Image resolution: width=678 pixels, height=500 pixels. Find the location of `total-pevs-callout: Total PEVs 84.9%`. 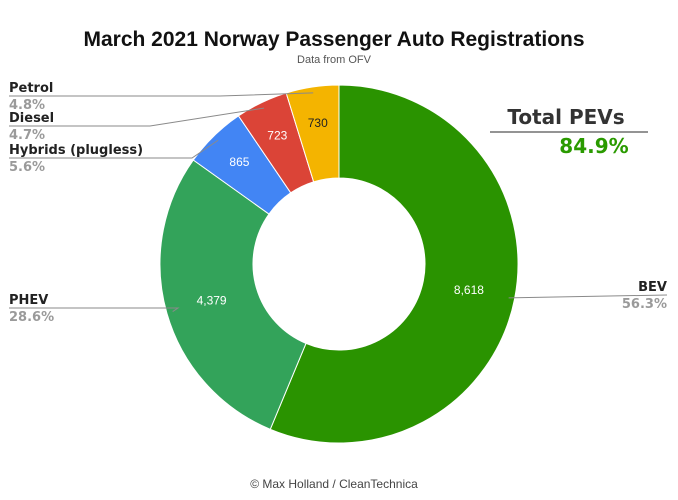

total-pevs-callout: Total PEVs 84.9% is located at coordinates (569, 131).